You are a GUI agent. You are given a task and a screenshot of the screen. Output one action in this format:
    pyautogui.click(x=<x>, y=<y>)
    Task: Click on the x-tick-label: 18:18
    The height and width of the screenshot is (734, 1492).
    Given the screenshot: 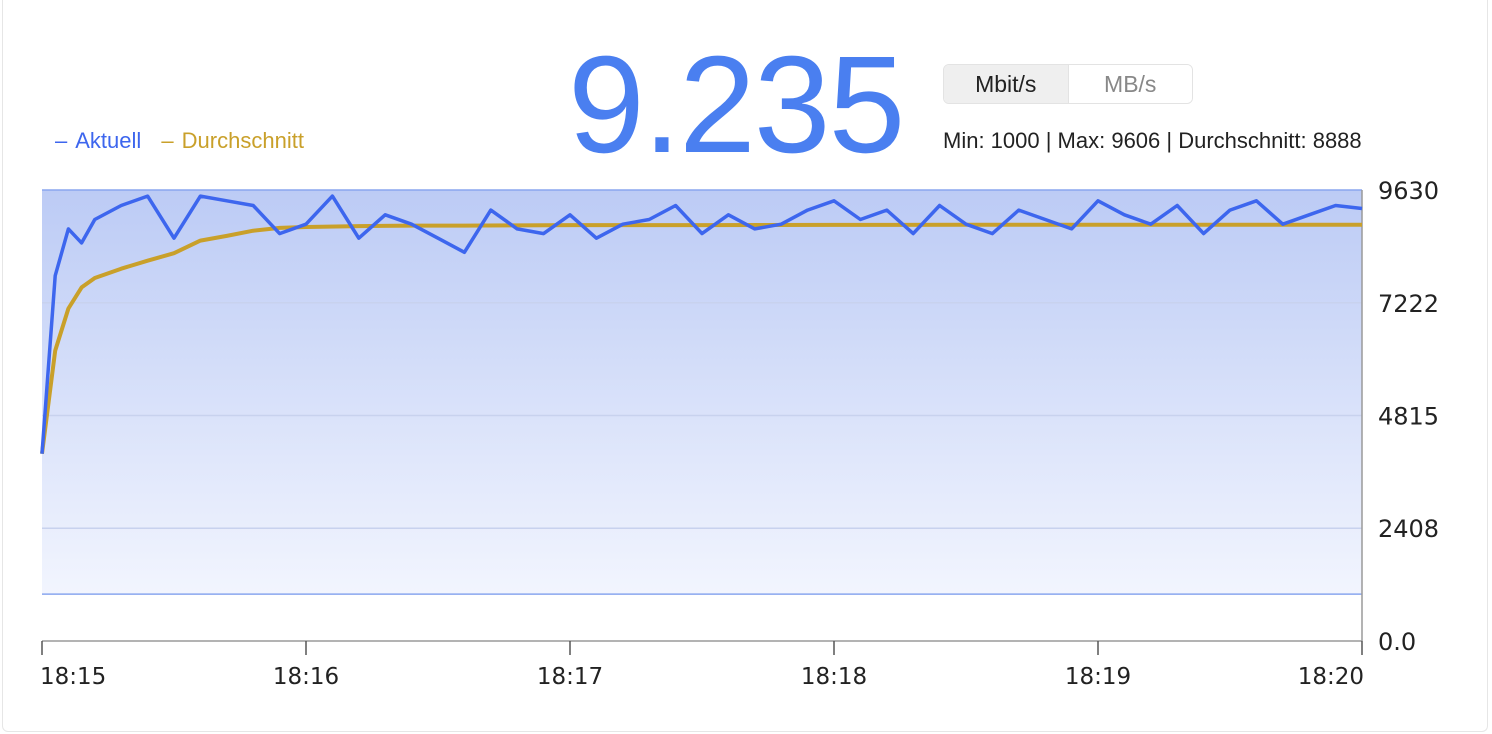 What is the action you would take?
    pyautogui.click(x=834, y=677)
    